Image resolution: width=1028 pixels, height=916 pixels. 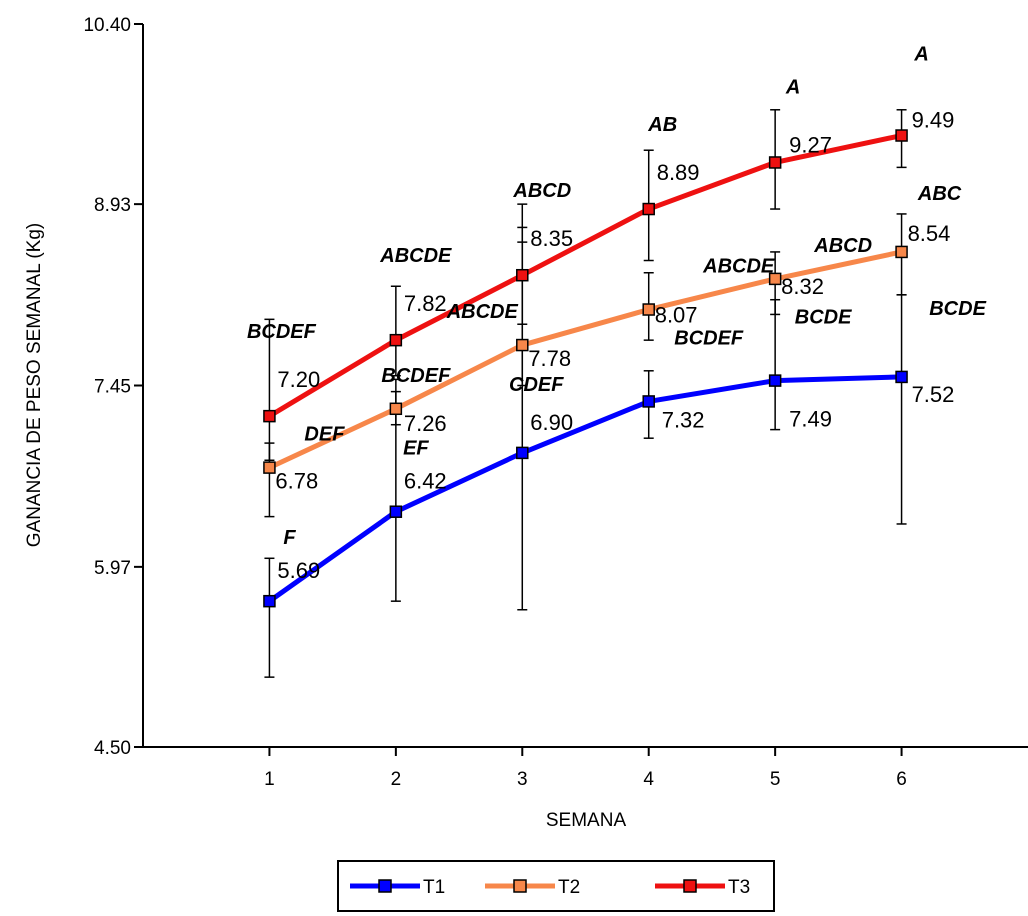 What do you see at coordinates (112, 568) in the screenshot?
I see `y-tick-label: 5.97` at bounding box center [112, 568].